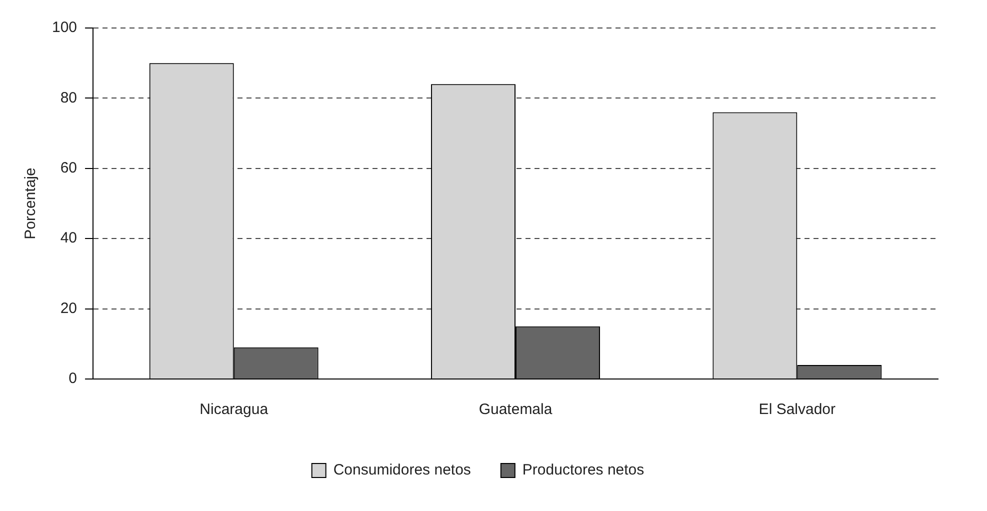 The image size is (987, 511). Describe the element at coordinates (797, 409) in the screenshot. I see `x-tick-label: El Salvador` at that location.